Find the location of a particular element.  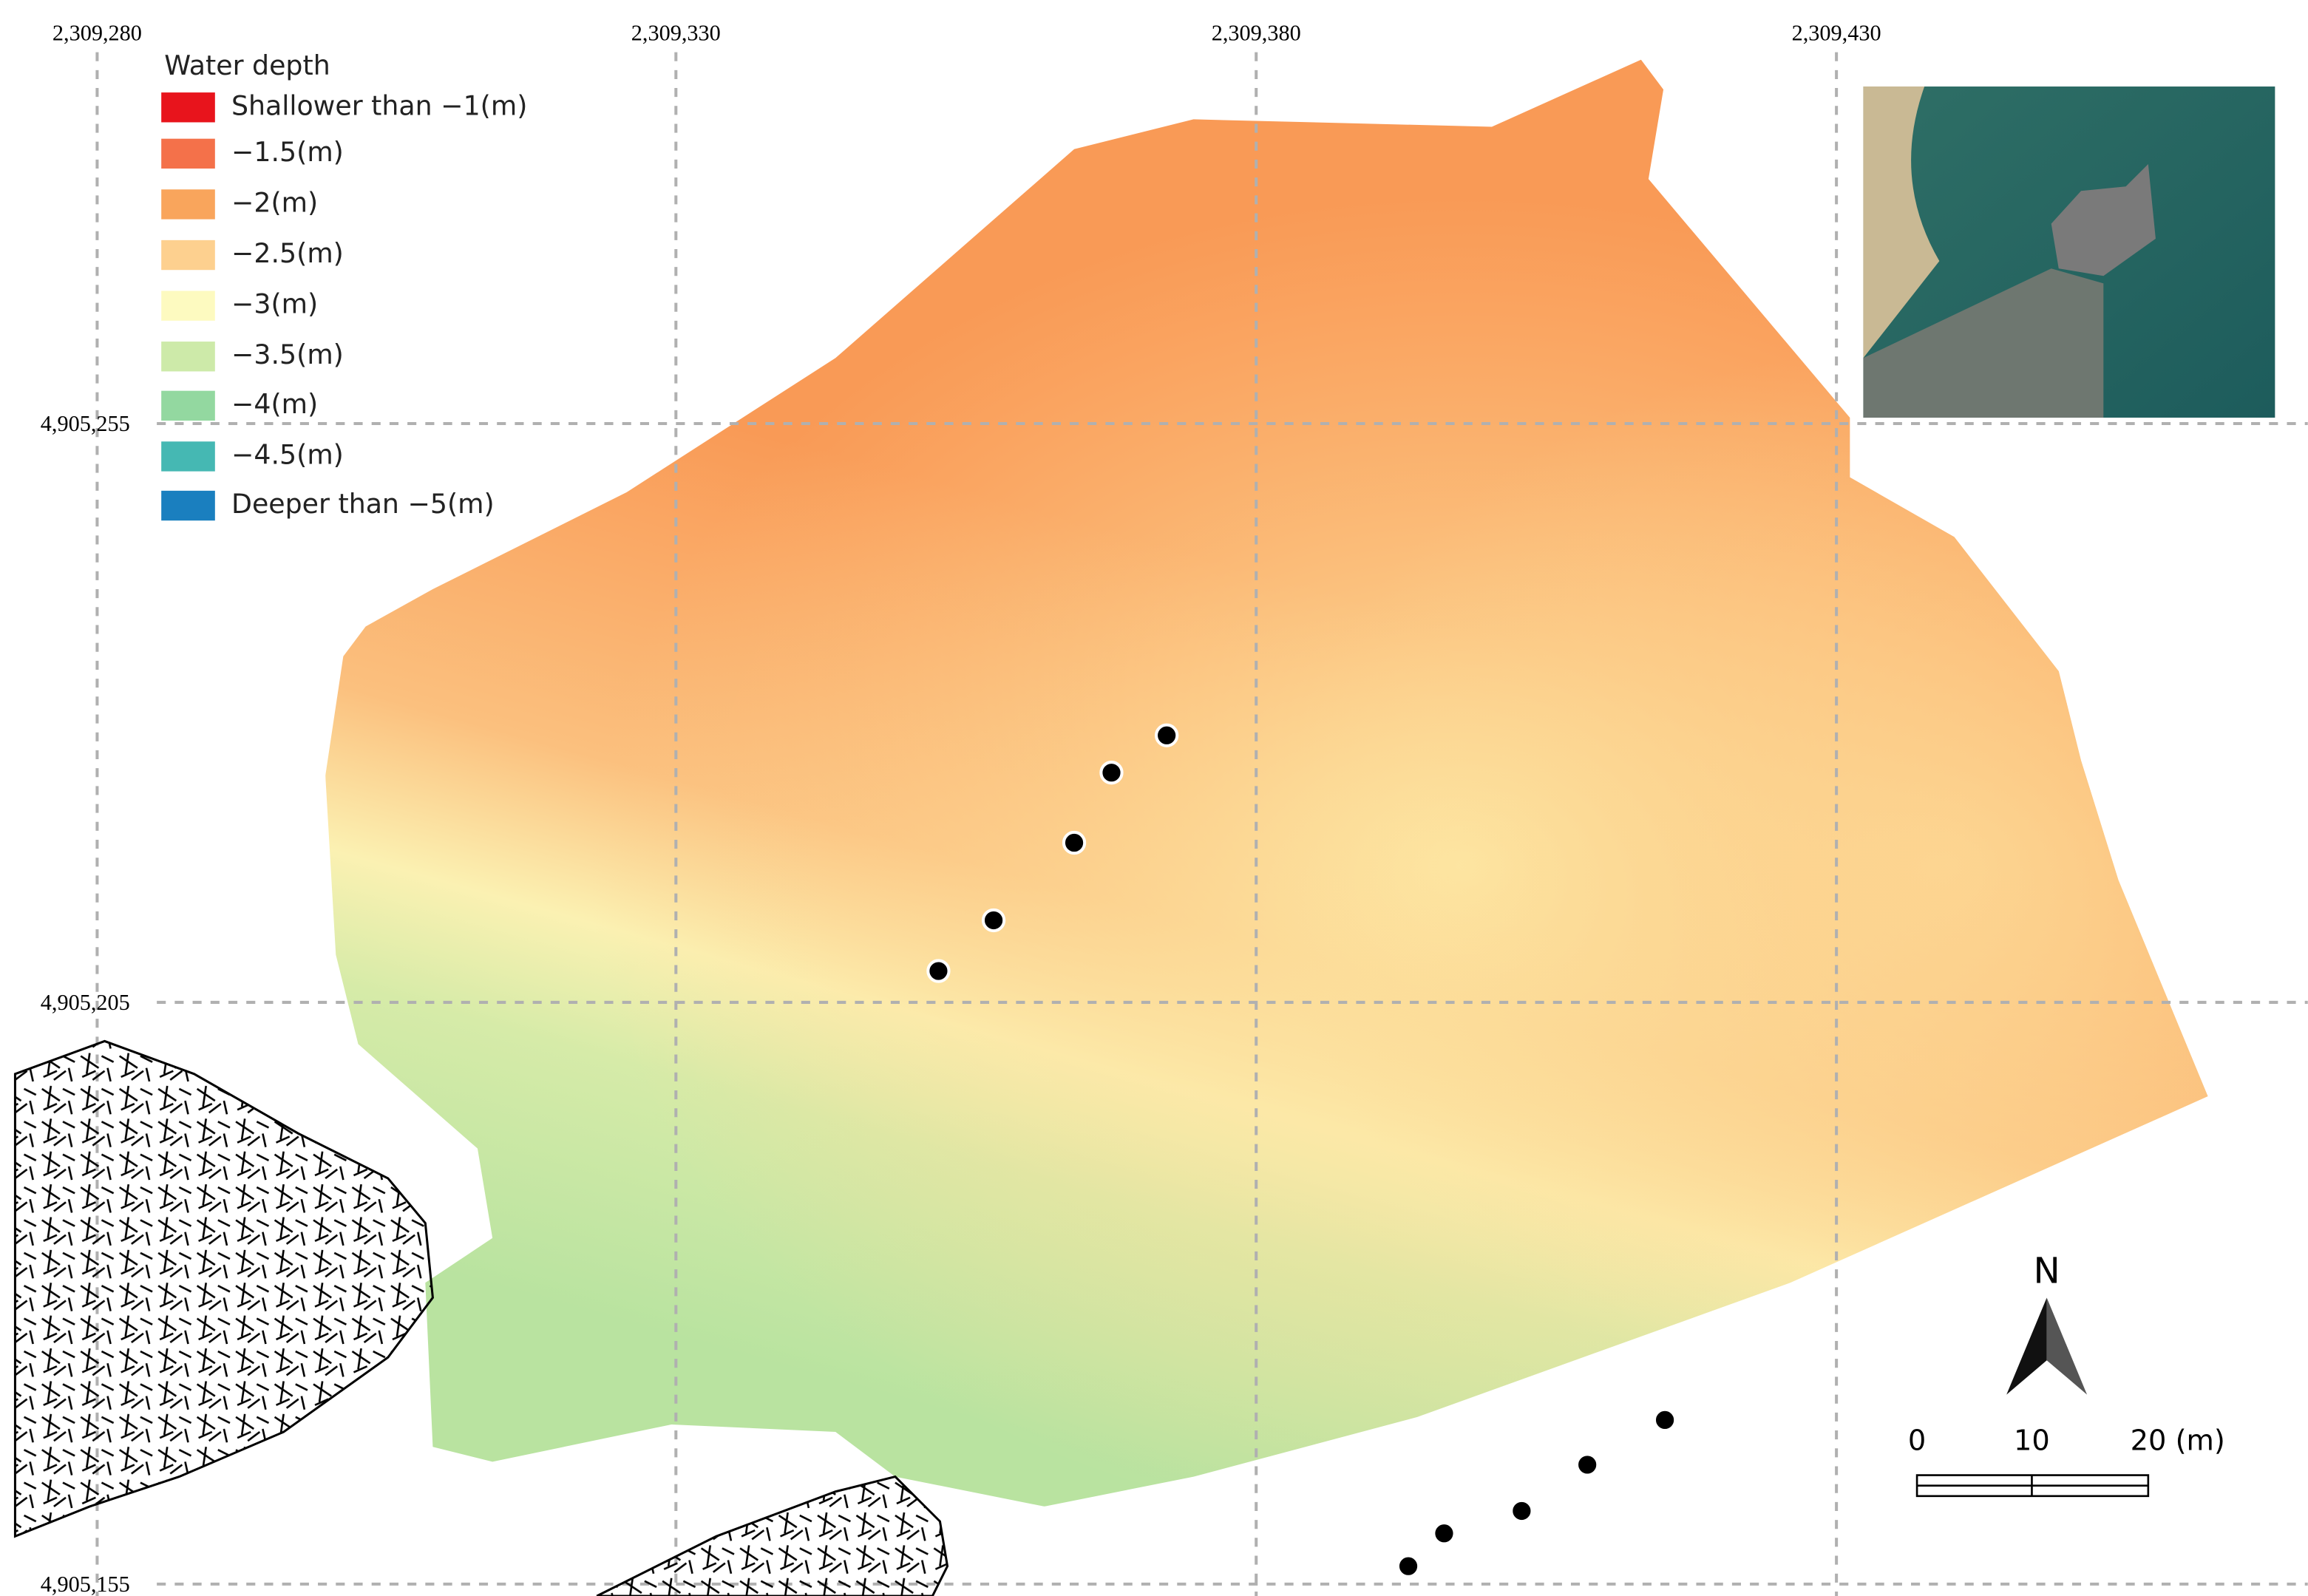

legend-label: −3.5(m) is located at coordinates (287, 354).